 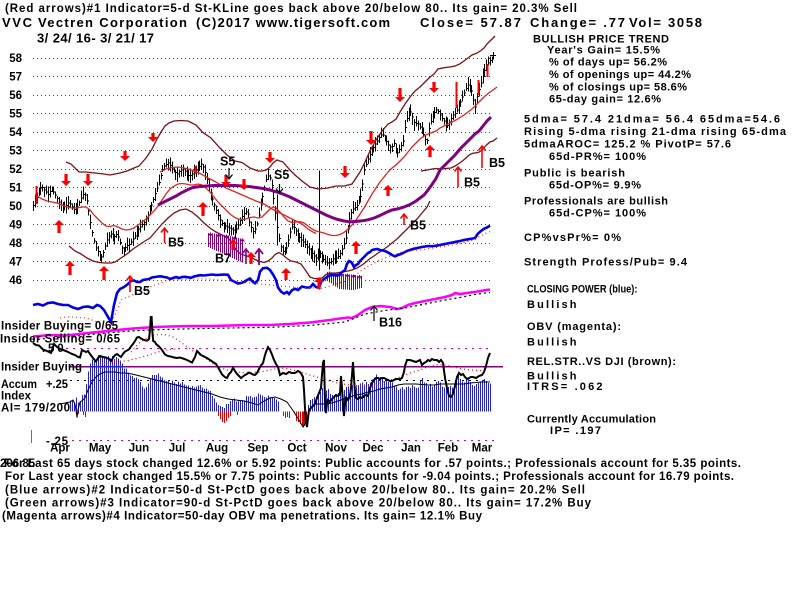 I want to click on svg-text: B7, so click(x=223, y=259).